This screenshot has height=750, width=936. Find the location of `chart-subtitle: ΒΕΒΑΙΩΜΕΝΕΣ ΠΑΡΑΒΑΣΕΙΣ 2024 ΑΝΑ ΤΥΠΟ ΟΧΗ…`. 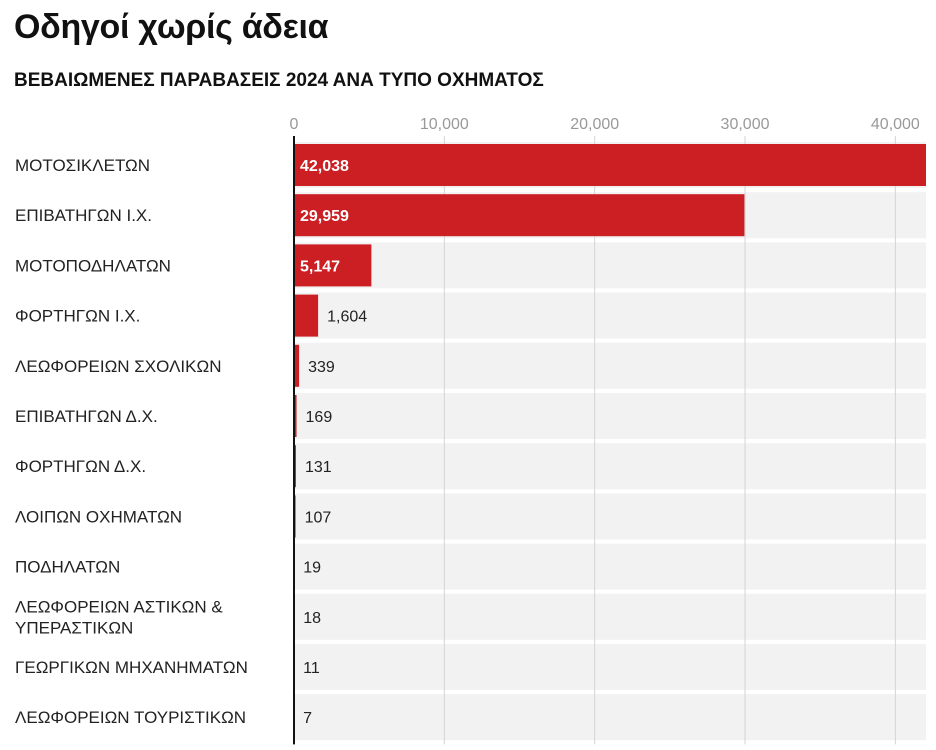

chart-subtitle: ΒΕΒΑΙΩΜΕΝΕΣ ΠΑΡΑΒΑΣΕΙΣ 2024 ΑΝΑ ΤΥΠΟ ΟΧΗ… is located at coordinates (279, 80).